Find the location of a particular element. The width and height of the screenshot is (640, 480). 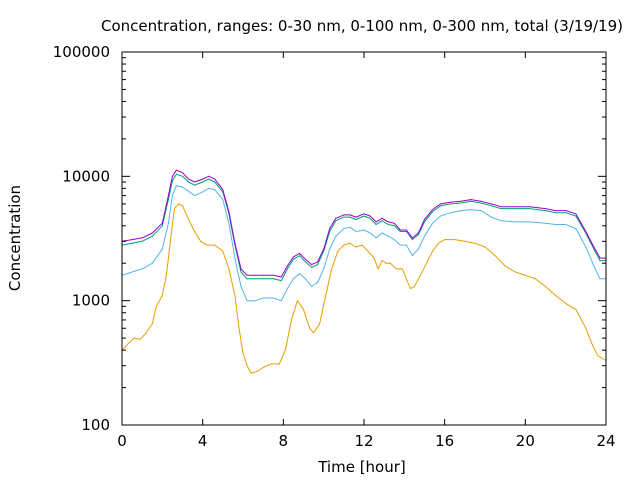

y-tick-label: 10000 is located at coordinates (86, 176).